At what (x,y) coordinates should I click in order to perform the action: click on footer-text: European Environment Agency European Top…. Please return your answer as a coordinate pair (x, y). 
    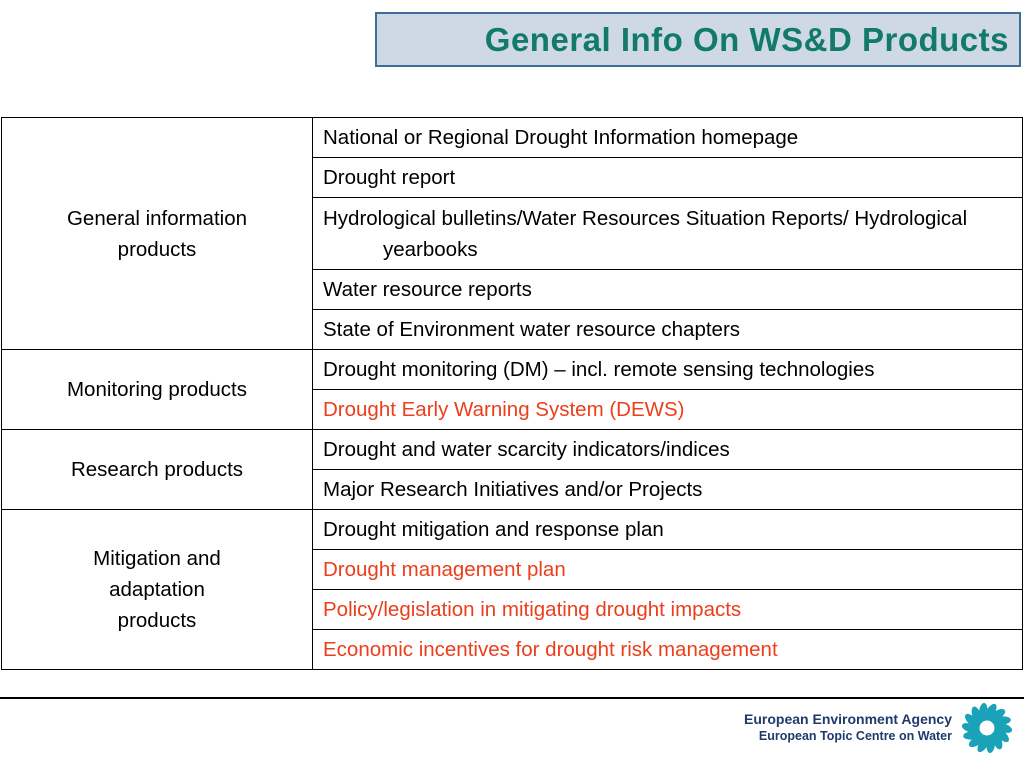
    Looking at the image, I should click on (848, 728).